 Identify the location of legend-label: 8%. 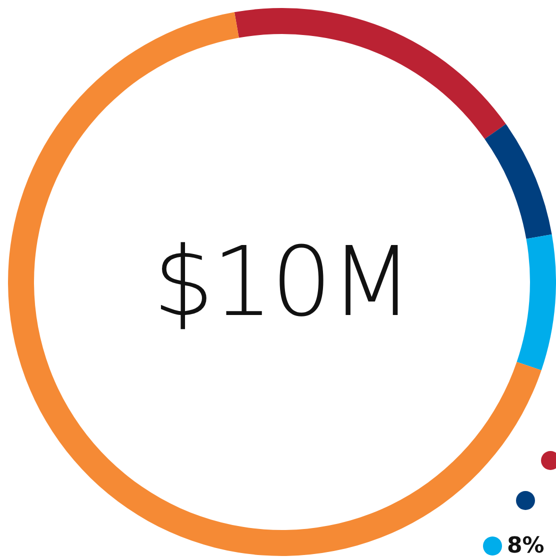
(525, 546).